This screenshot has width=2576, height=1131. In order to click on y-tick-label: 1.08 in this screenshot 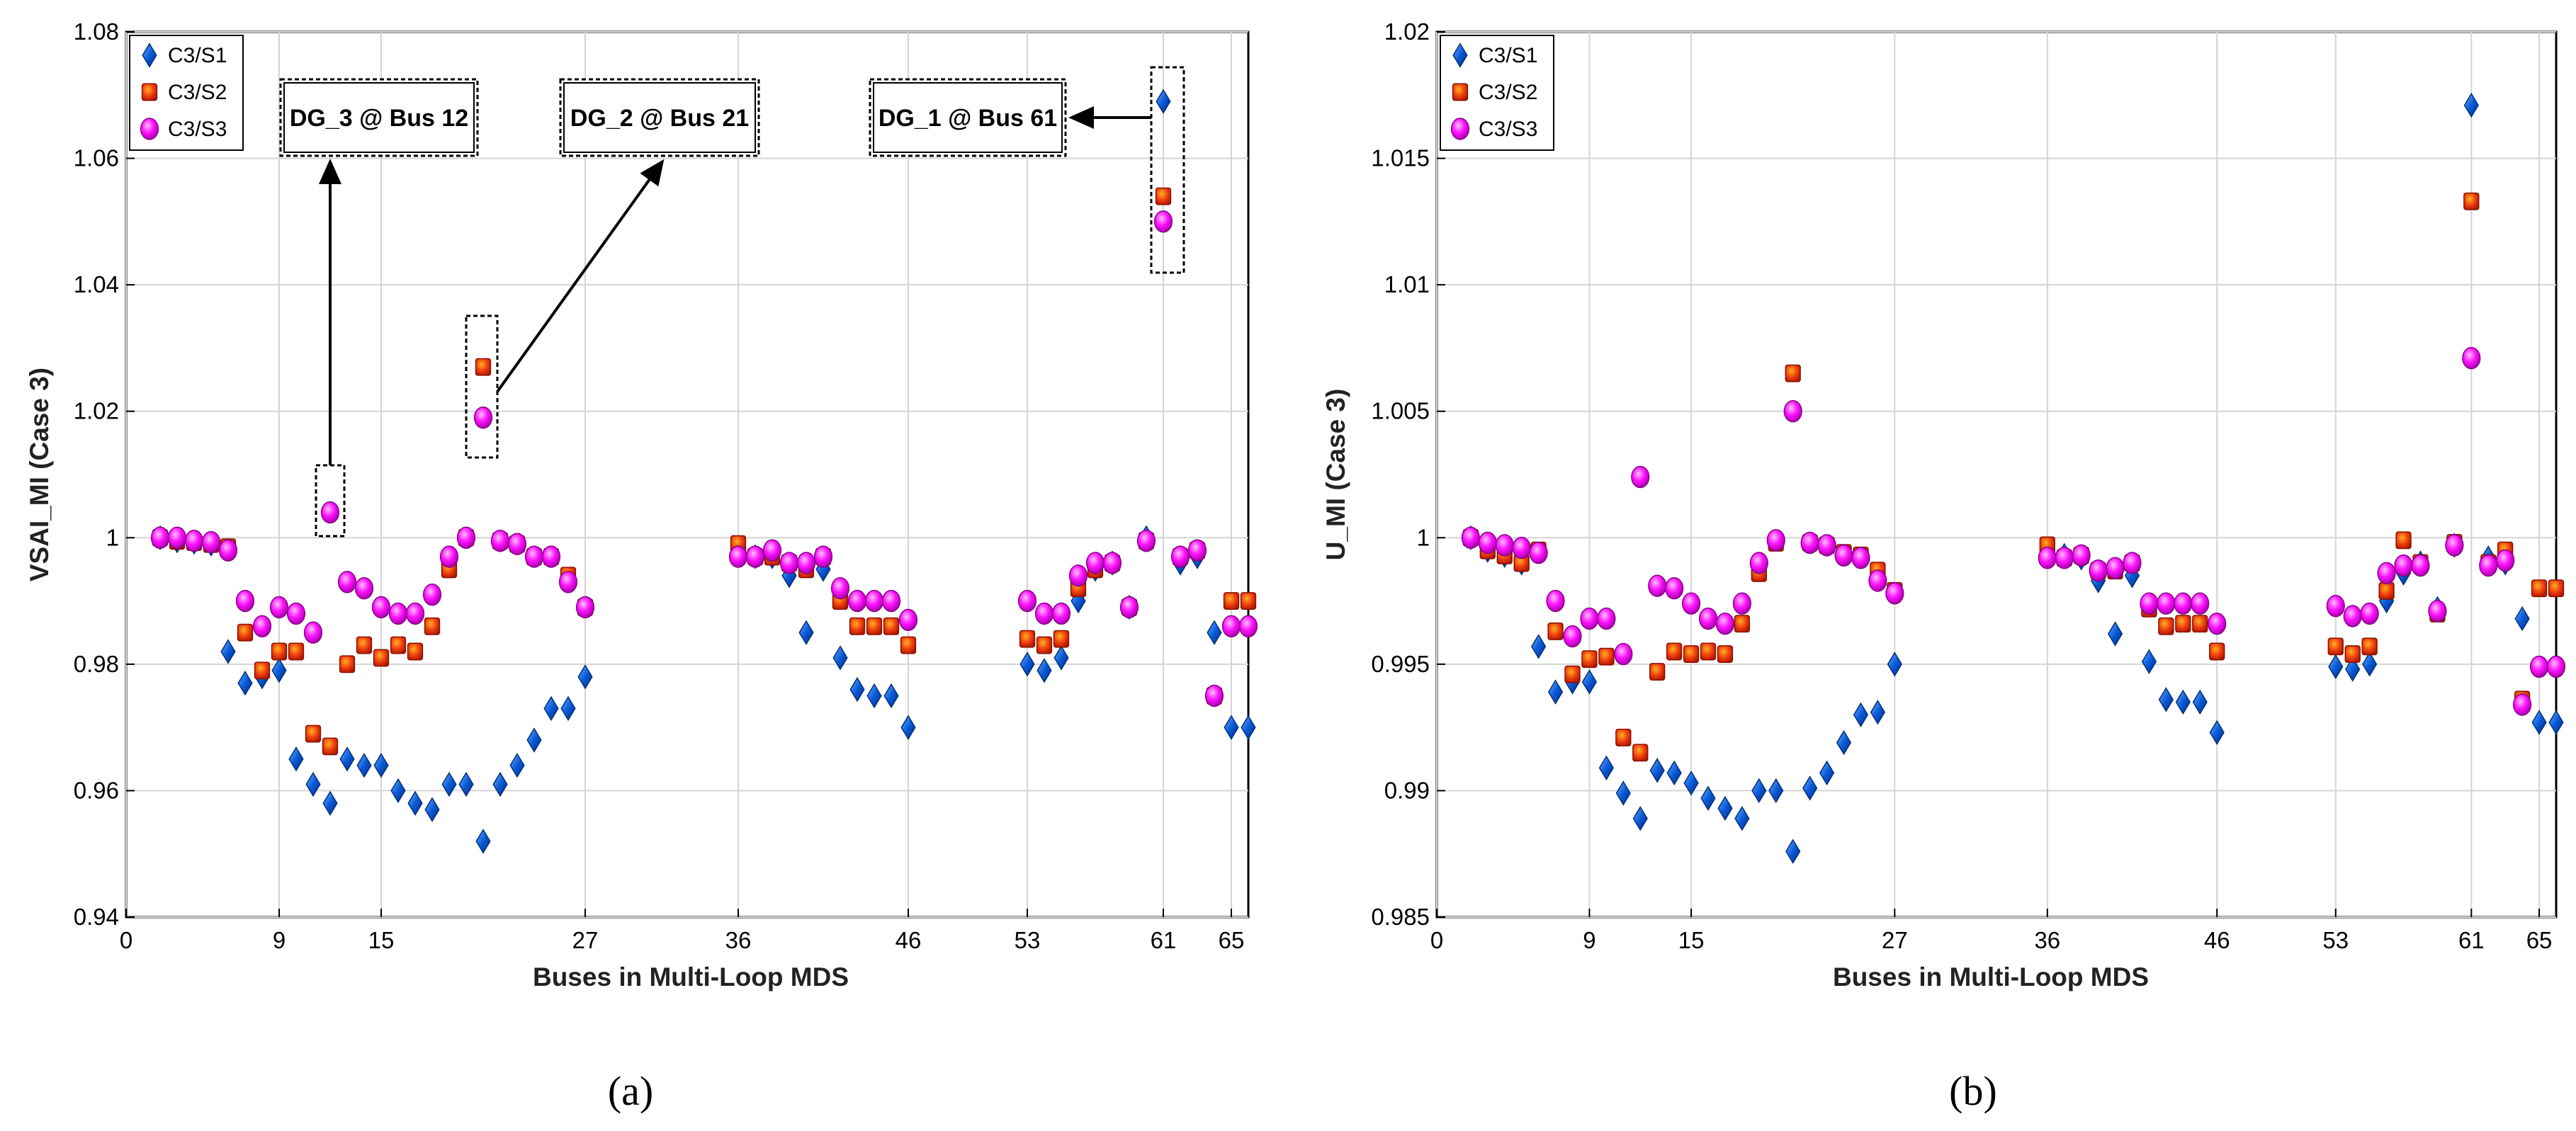, I will do `click(96, 31)`.